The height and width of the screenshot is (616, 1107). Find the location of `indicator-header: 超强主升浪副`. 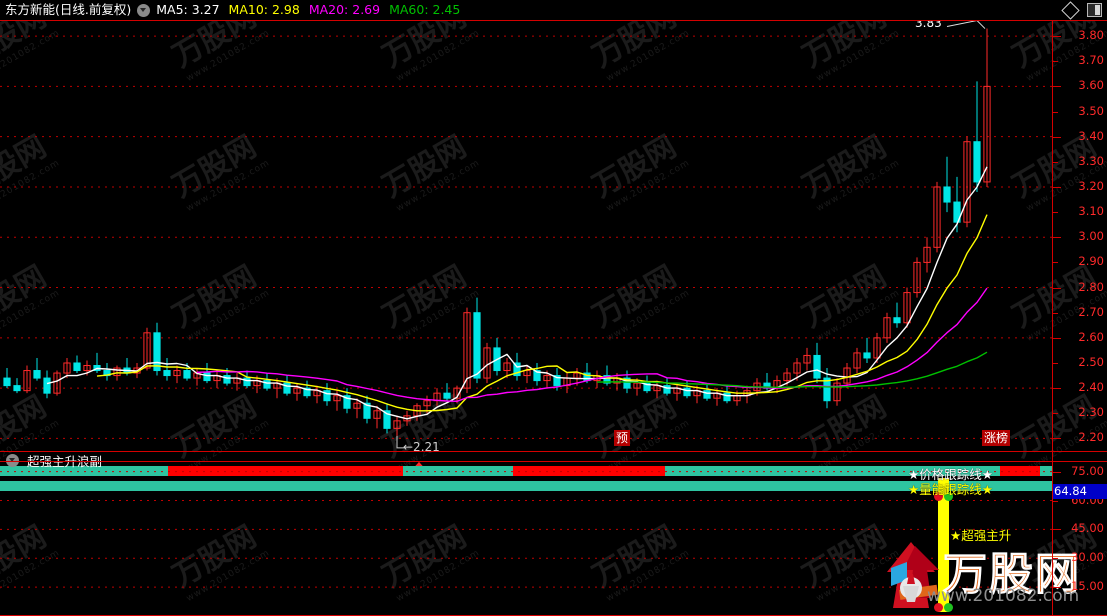

indicator-header: 超强主升浪副 is located at coordinates (526, 460).